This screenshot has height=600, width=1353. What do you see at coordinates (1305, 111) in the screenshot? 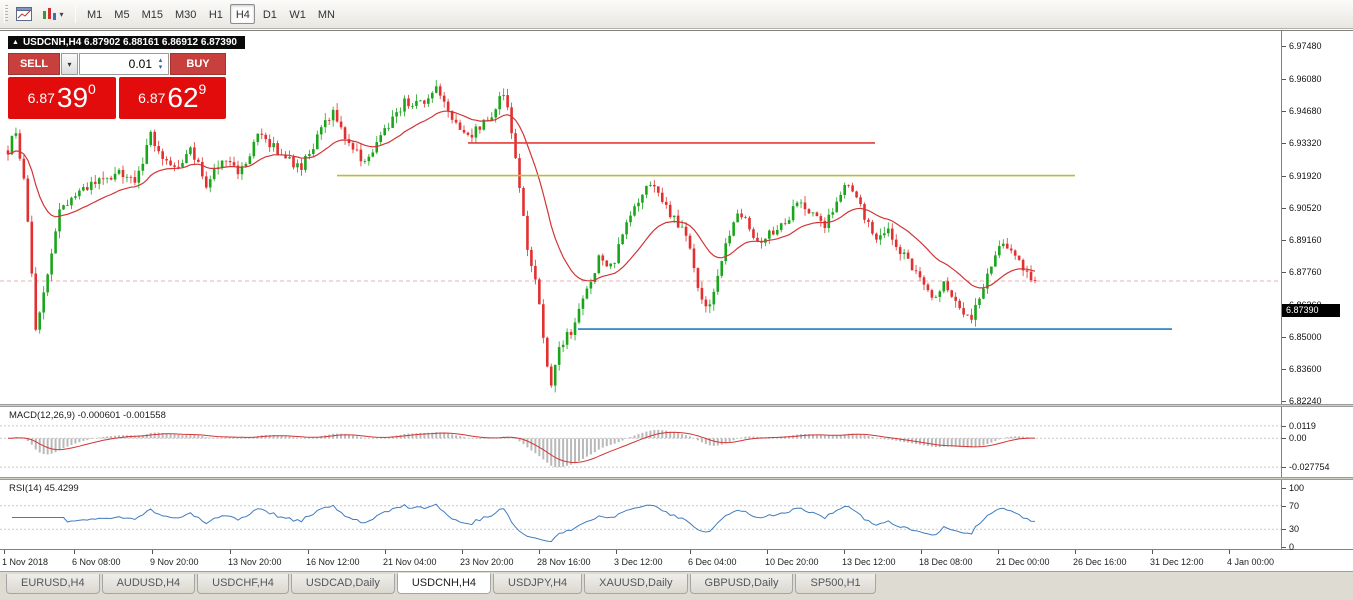
I see `scale-label: 6.94680` at bounding box center [1305, 111].